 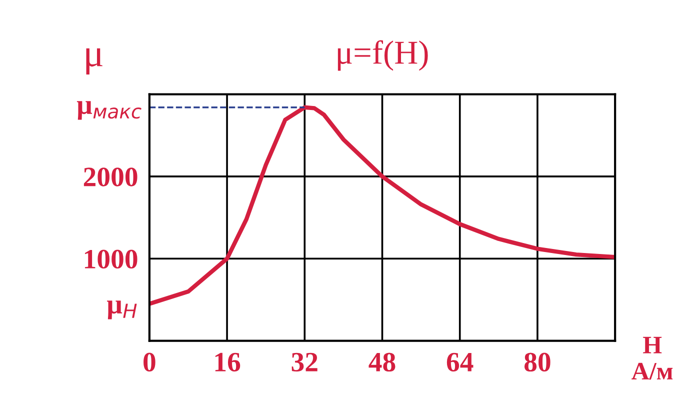 I want to click on y-tick-label: 2000, so click(x=111, y=177).